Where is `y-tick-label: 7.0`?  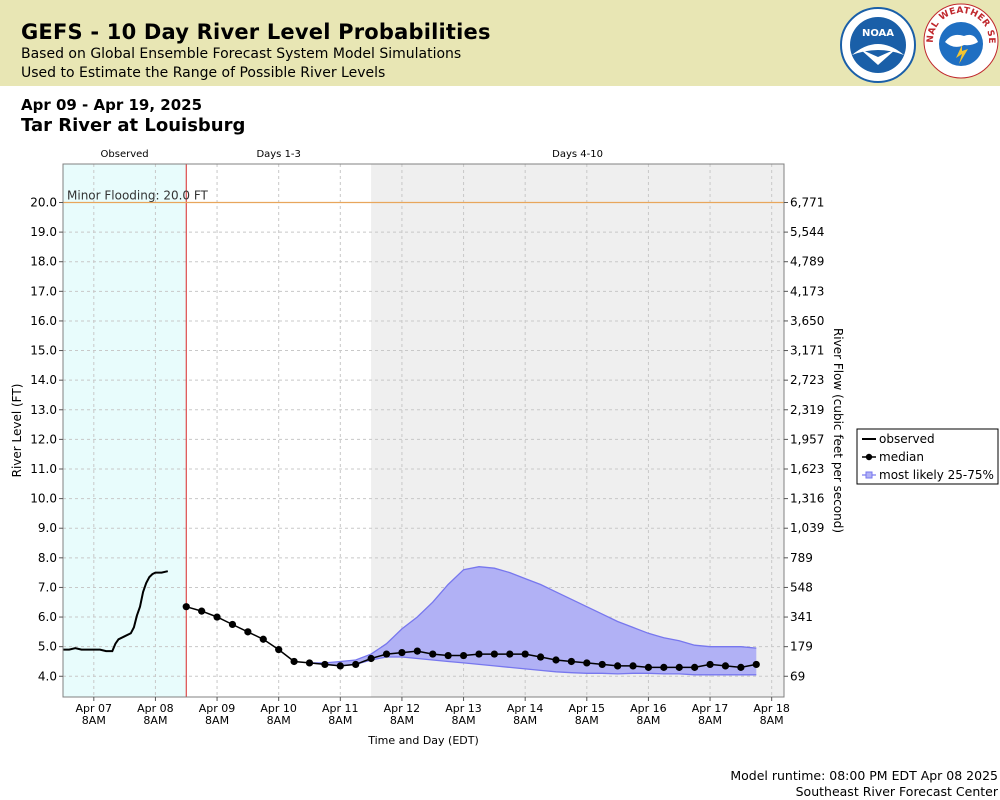
y-tick-label: 7.0 is located at coordinates (47, 587).